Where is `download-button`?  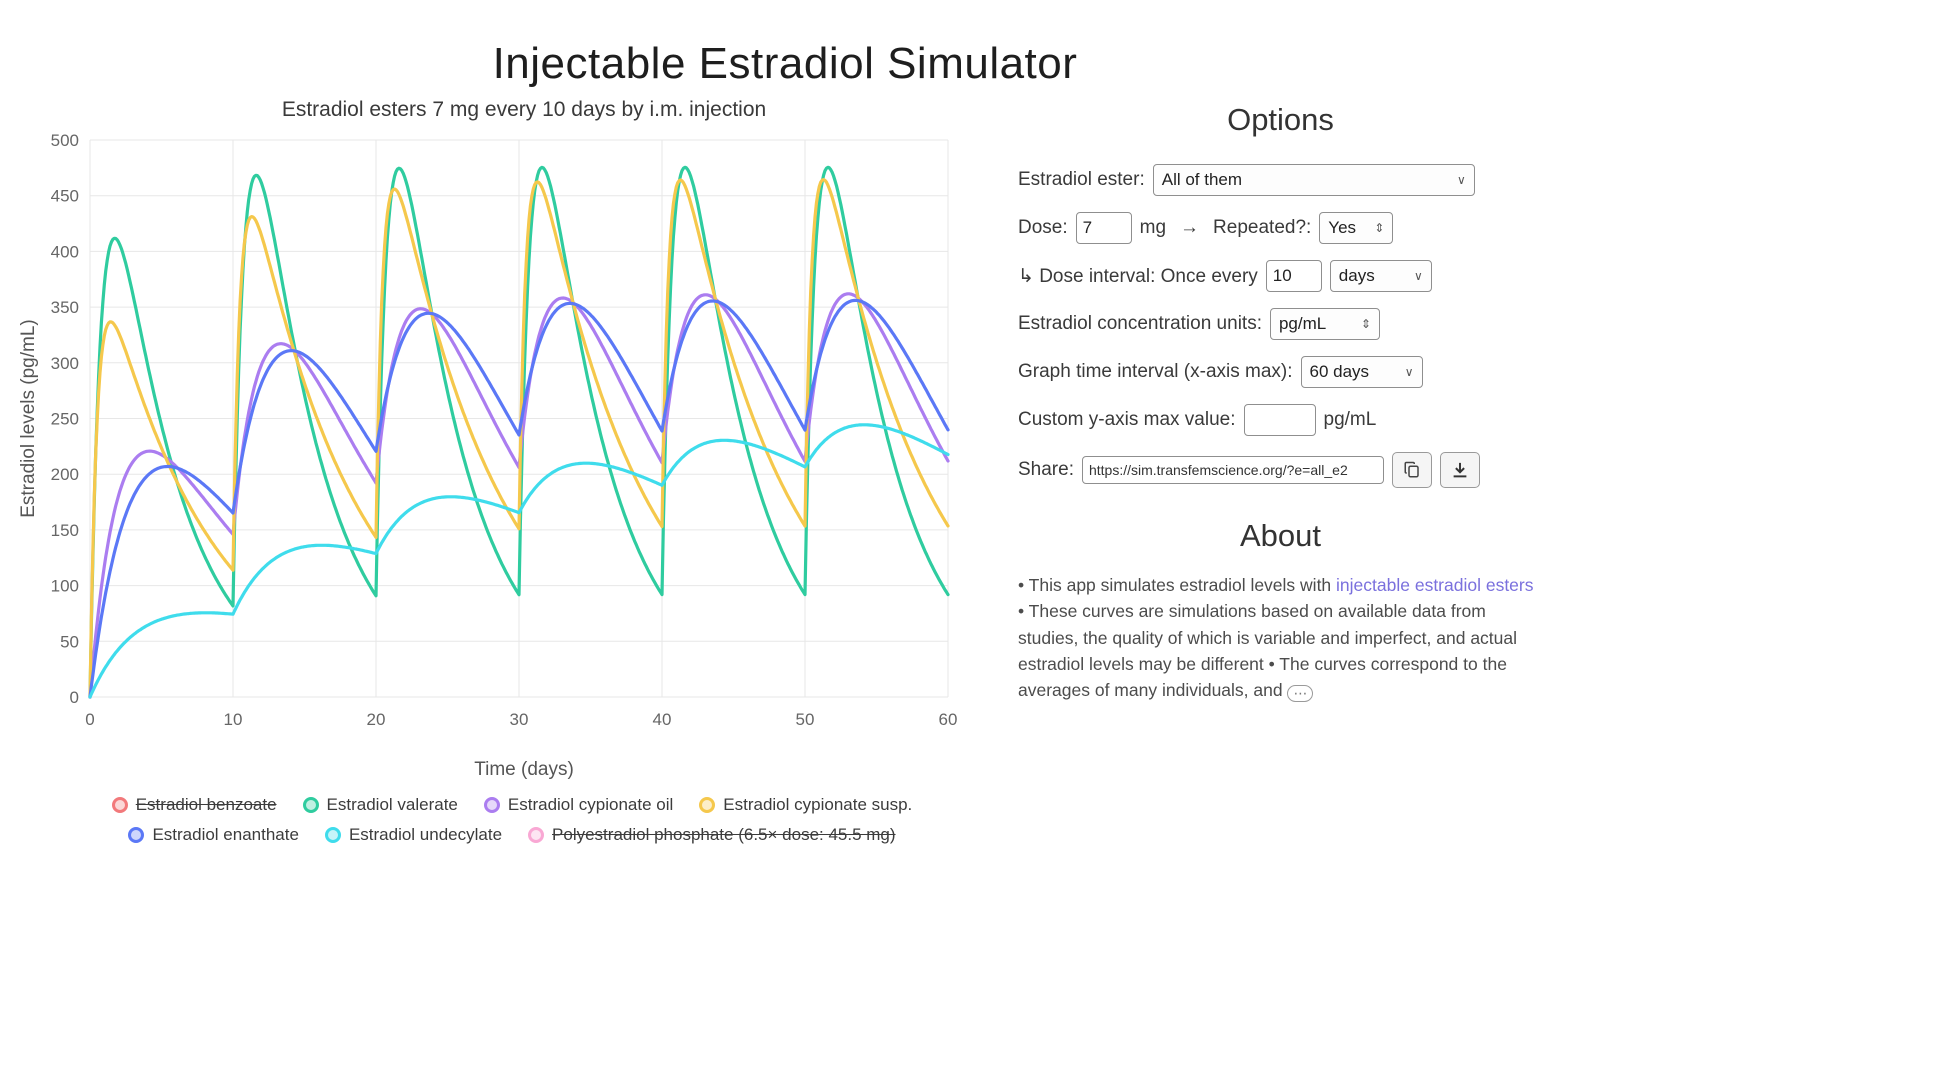
download-button is located at coordinates (1459, 470).